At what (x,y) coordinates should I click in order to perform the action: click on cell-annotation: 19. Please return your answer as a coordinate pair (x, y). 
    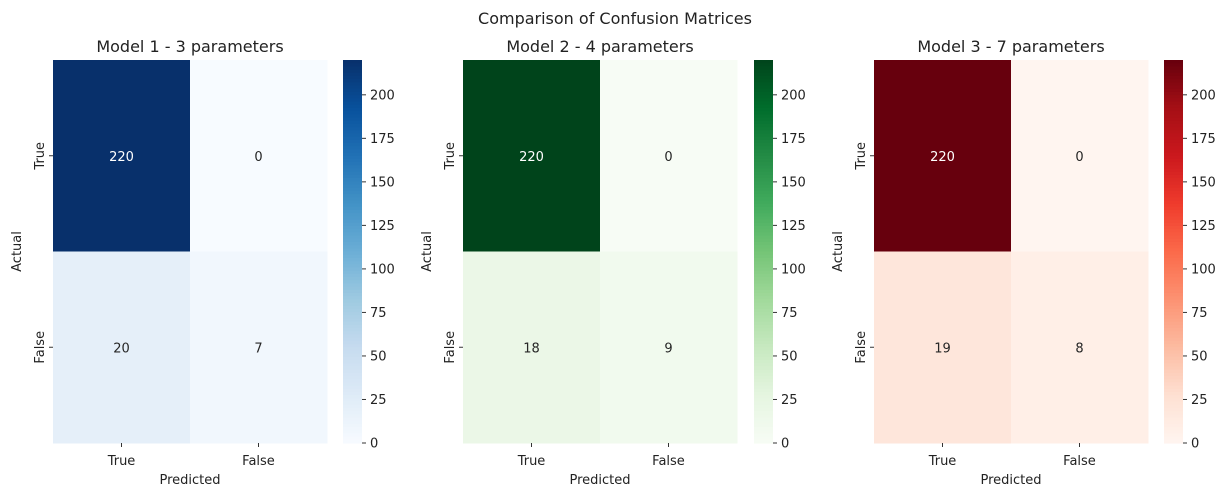
    Looking at the image, I should click on (942, 348).